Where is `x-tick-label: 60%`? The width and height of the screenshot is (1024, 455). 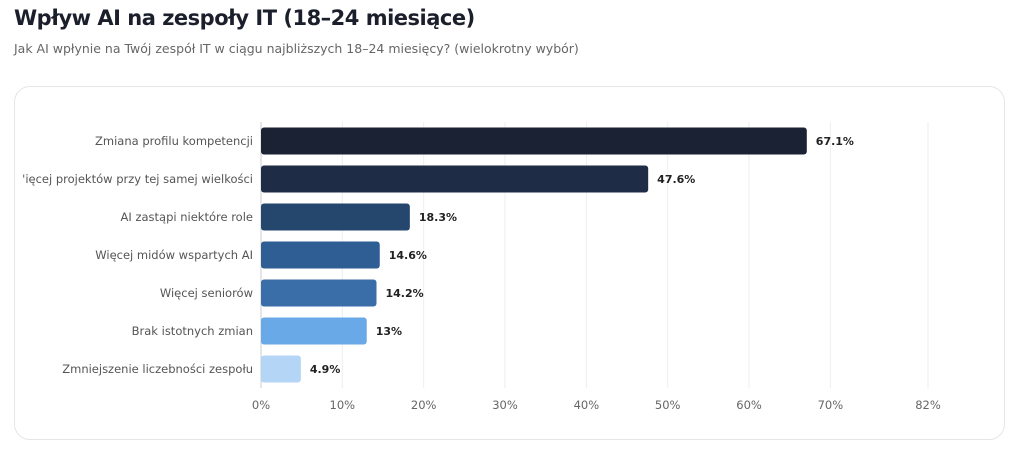 x-tick-label: 60% is located at coordinates (749, 405).